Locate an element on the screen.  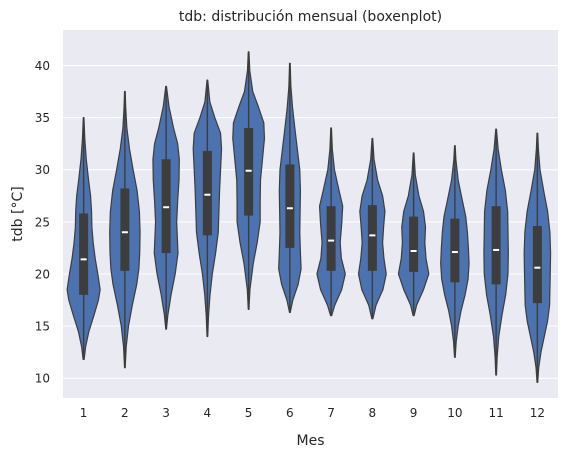
x-tick-label: 4 is located at coordinates (208, 413).